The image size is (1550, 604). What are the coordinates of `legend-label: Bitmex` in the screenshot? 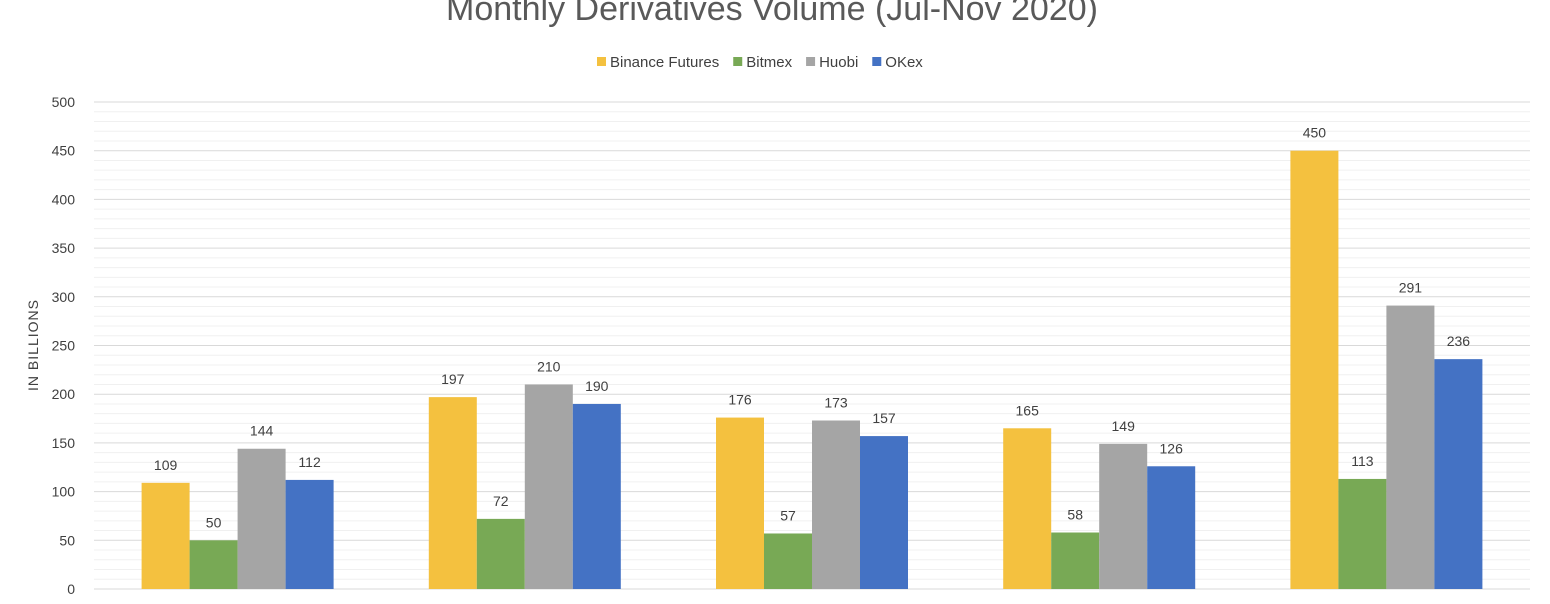 It's located at (769, 62).